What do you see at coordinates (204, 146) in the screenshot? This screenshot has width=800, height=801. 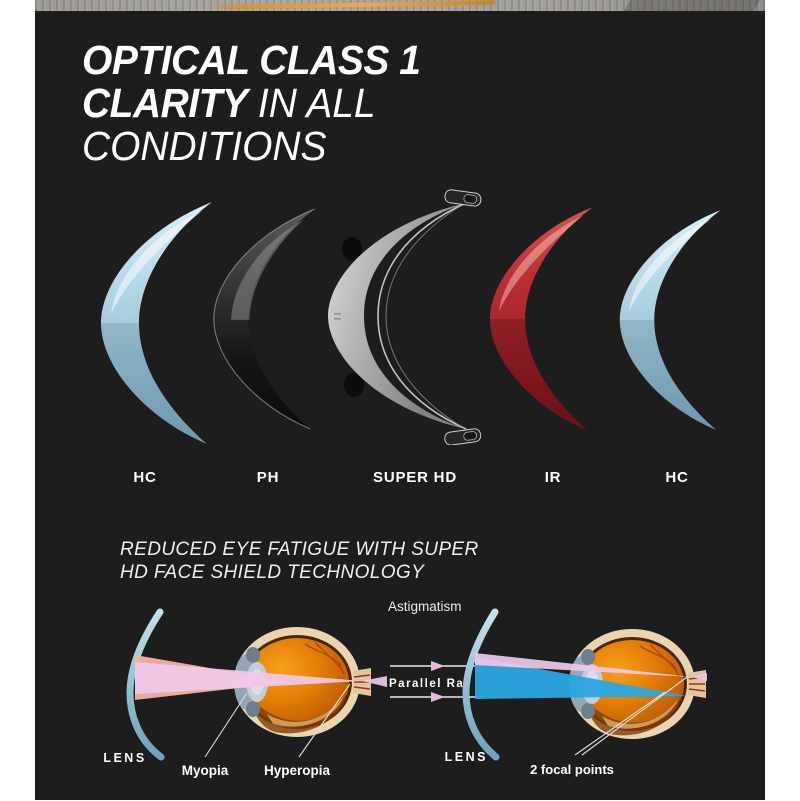 I see `headline-light-text: CONDITIONS` at bounding box center [204, 146].